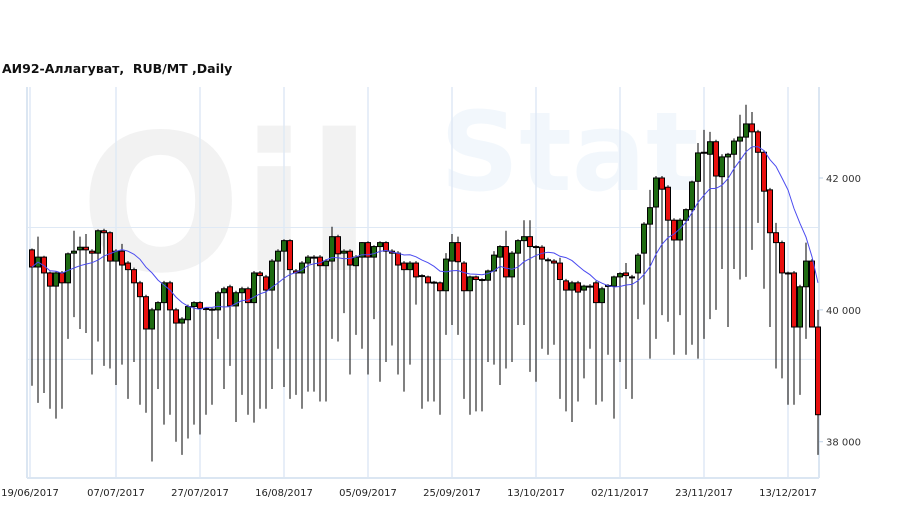 This screenshot has height=509, width=909. What do you see at coordinates (569, 152) in the screenshot?
I see `svg-text: Stat` at bounding box center [569, 152].